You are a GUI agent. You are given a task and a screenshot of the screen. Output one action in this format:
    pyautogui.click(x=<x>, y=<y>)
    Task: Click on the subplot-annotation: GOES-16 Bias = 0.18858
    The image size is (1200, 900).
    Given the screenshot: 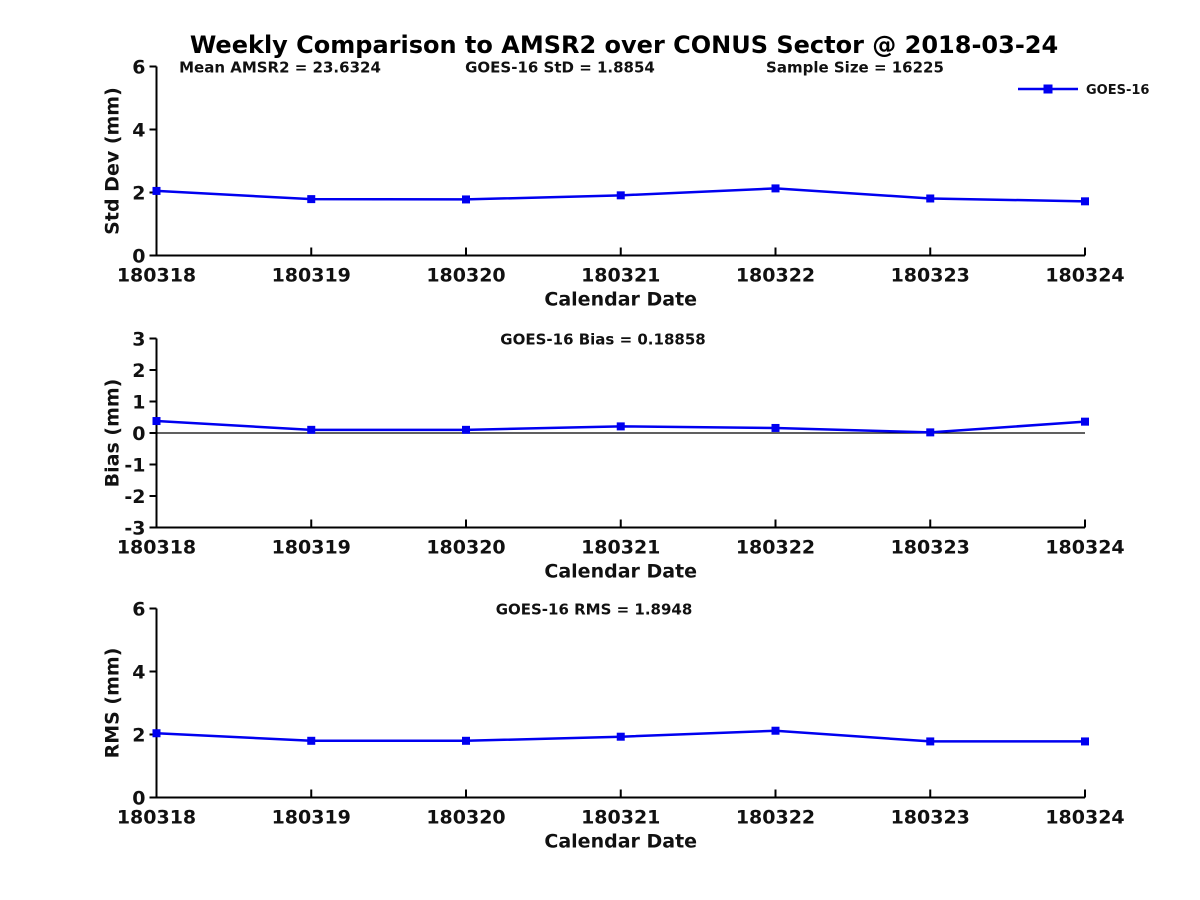 What is the action you would take?
    pyautogui.click(x=602, y=340)
    